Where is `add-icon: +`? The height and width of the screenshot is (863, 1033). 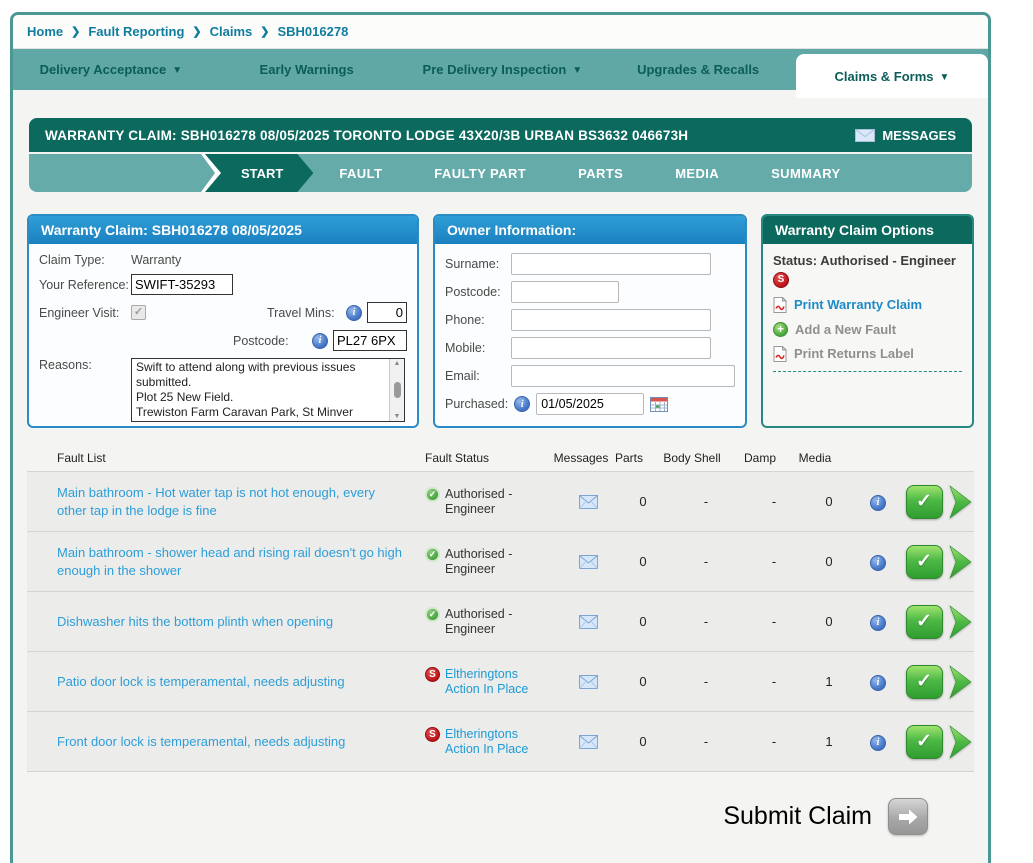
add-icon: + is located at coordinates (780, 329).